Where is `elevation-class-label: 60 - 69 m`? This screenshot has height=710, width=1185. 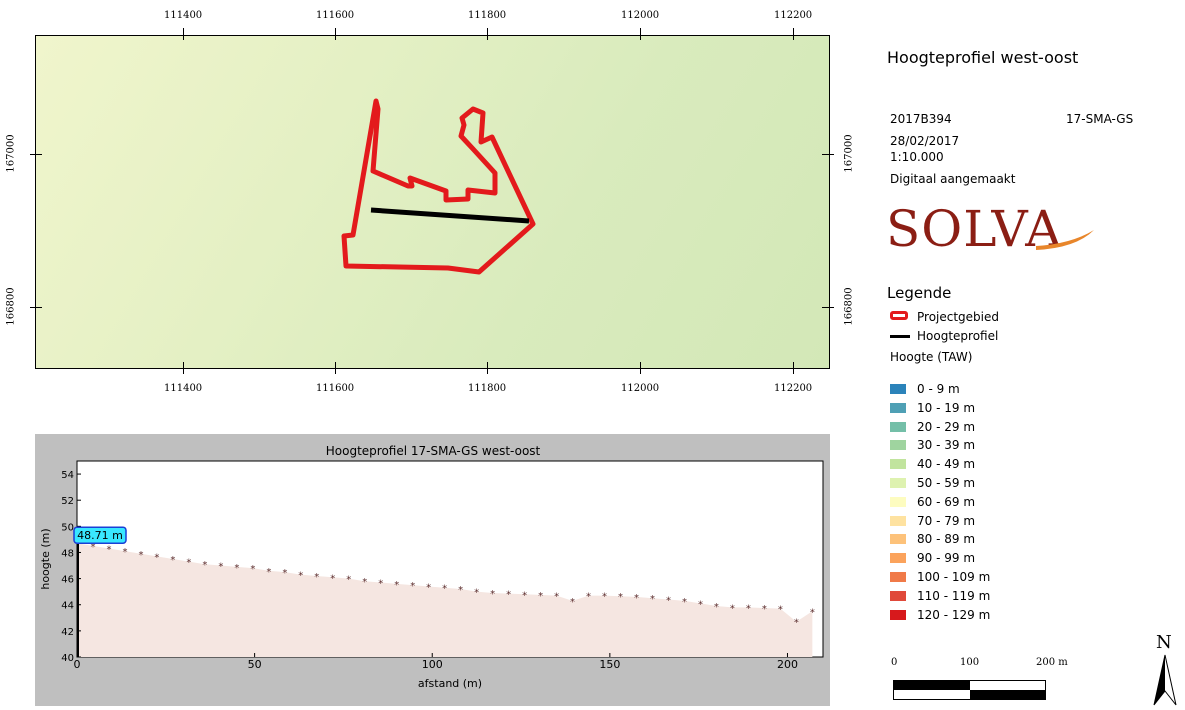 elevation-class-label: 60 - 69 m is located at coordinates (946, 501).